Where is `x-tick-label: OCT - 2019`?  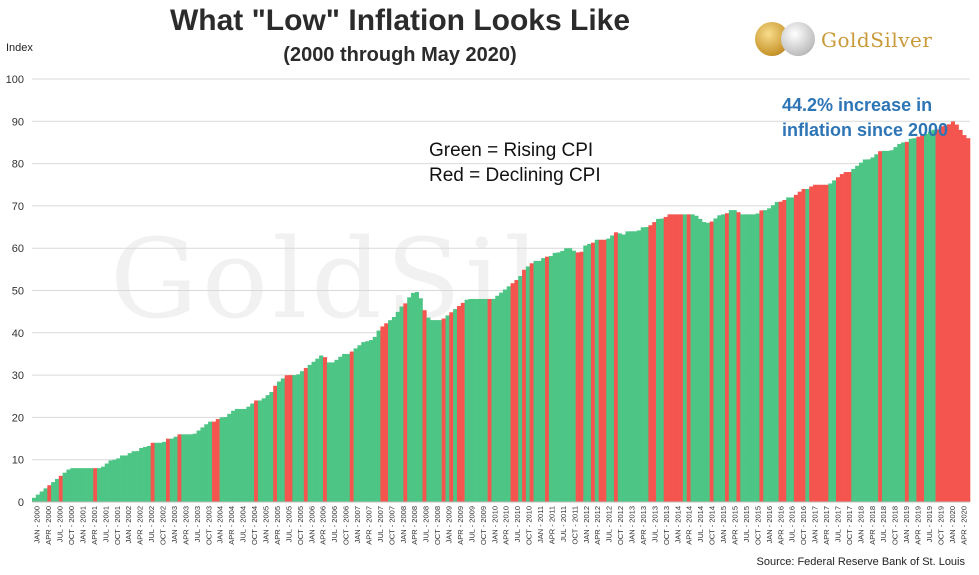
x-tick-label: OCT - 2019 is located at coordinates (940, 525).